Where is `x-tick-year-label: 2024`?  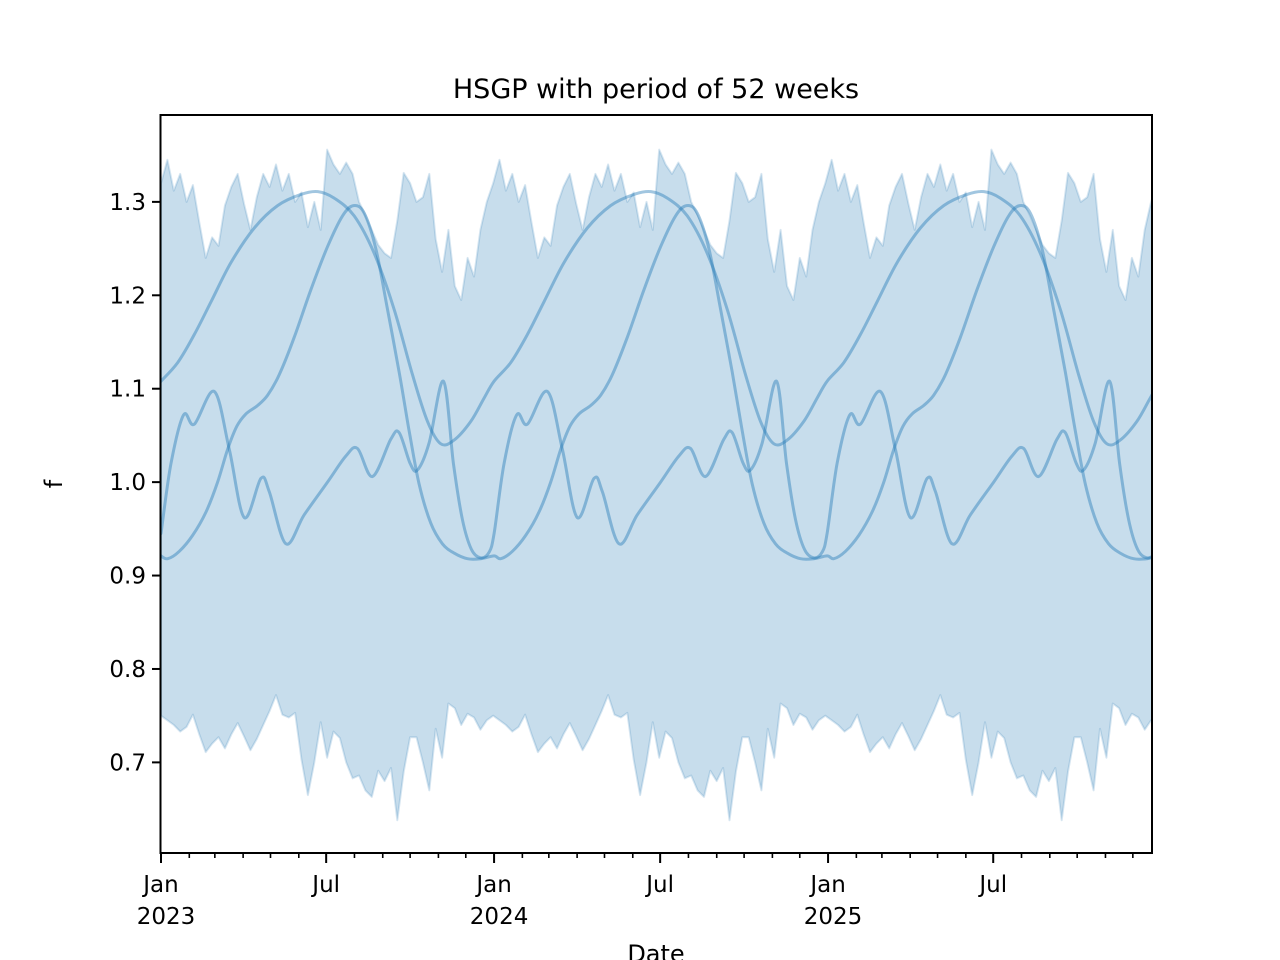 x-tick-year-label: 2024 is located at coordinates (499, 917).